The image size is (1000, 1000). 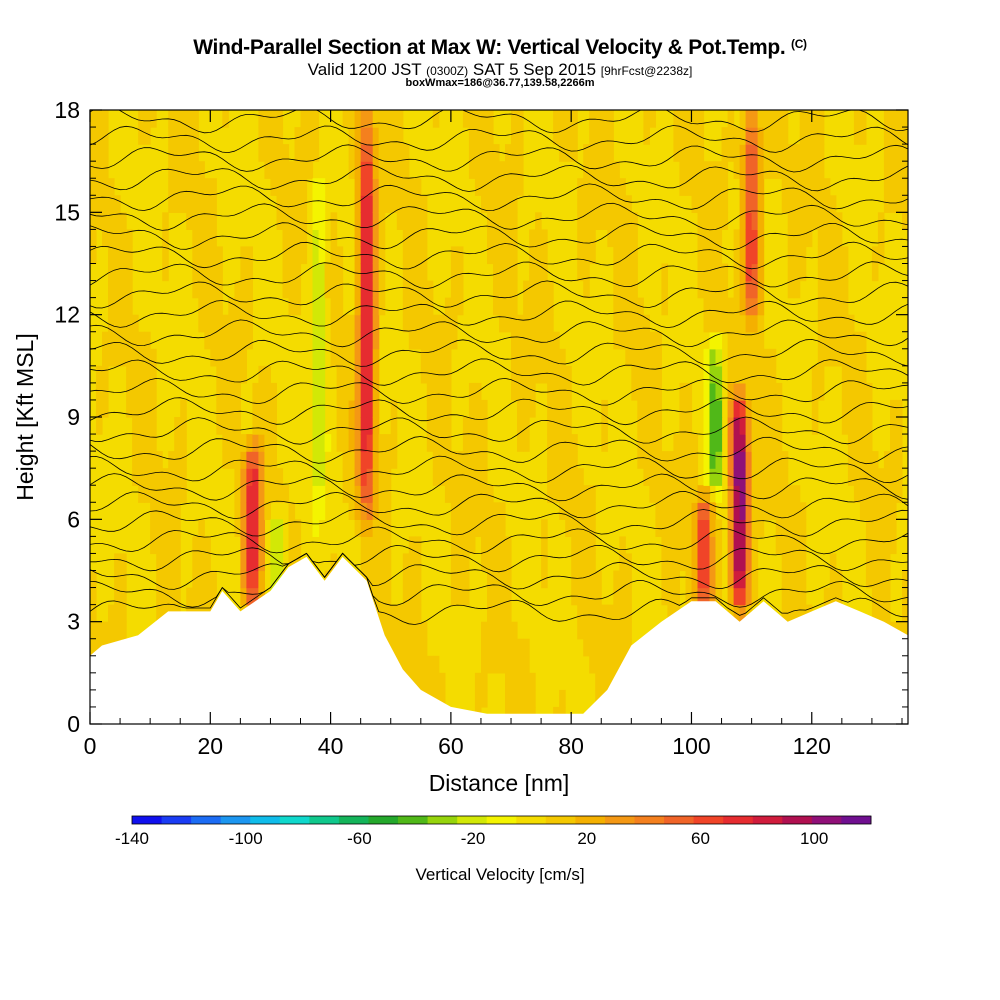 What do you see at coordinates (812, 746) in the screenshot?
I see `x-tick-label: 120` at bounding box center [812, 746].